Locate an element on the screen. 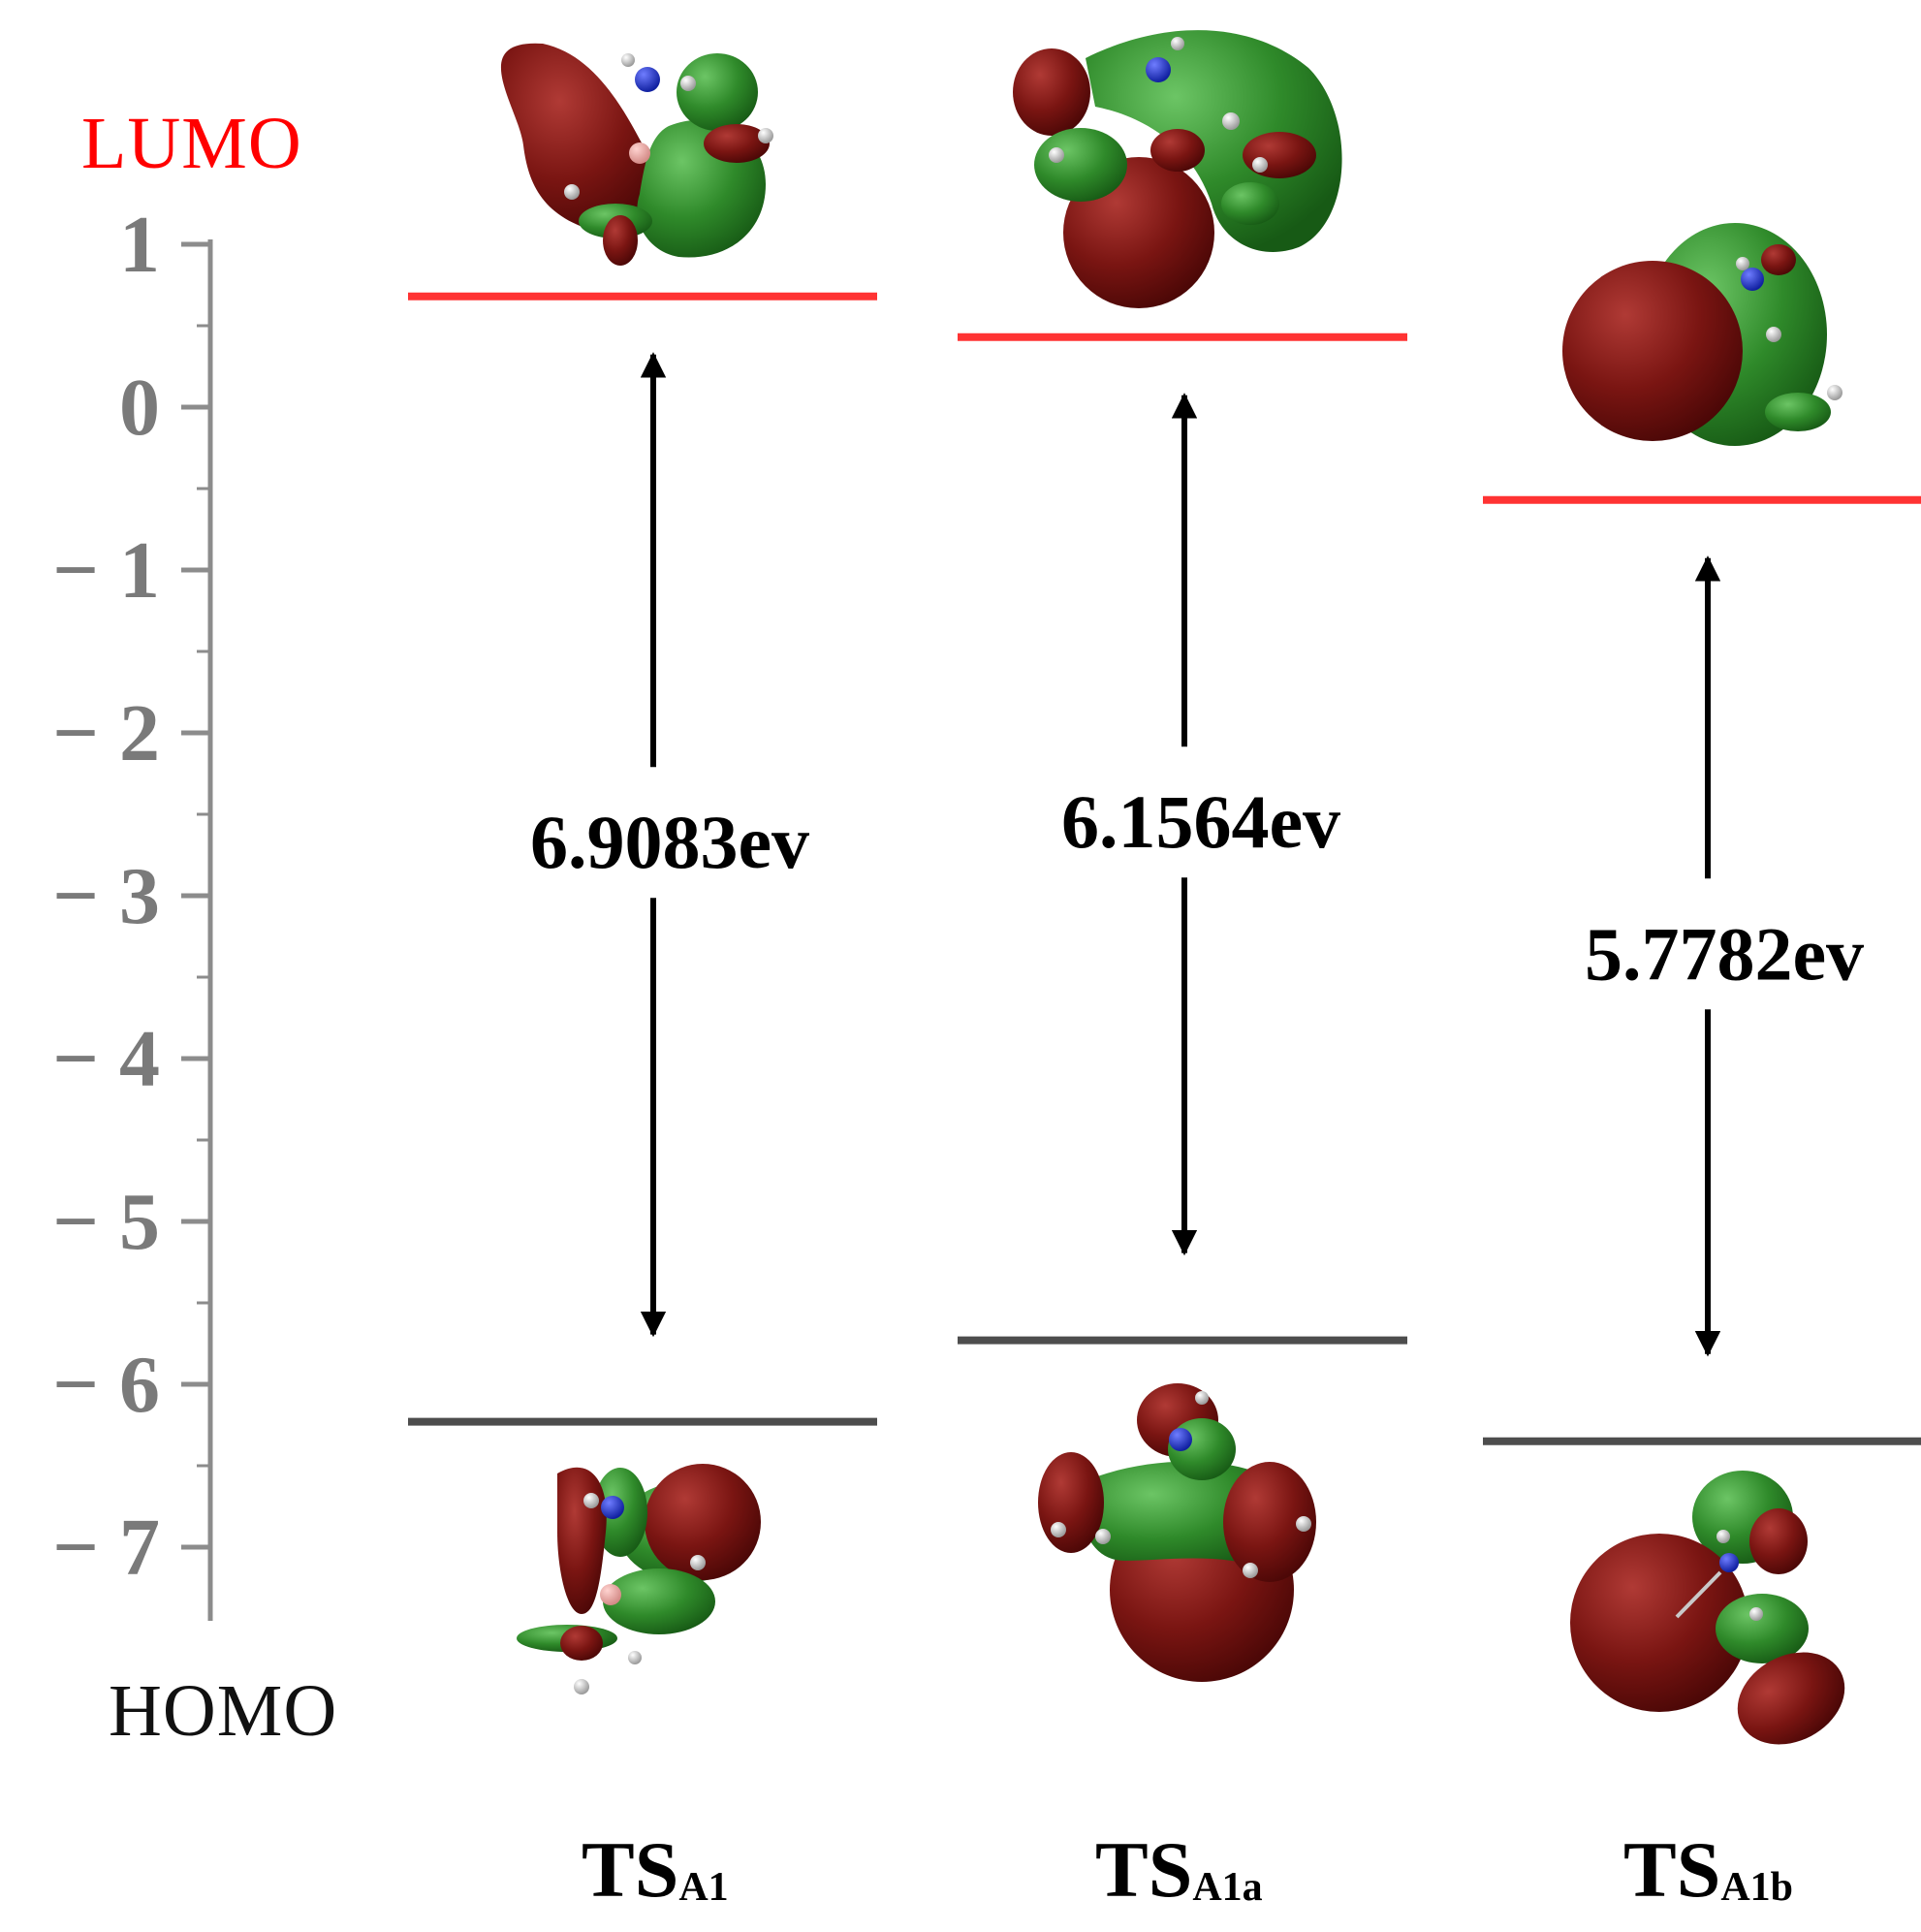  tick-label: 0 is located at coordinates (139, 408).